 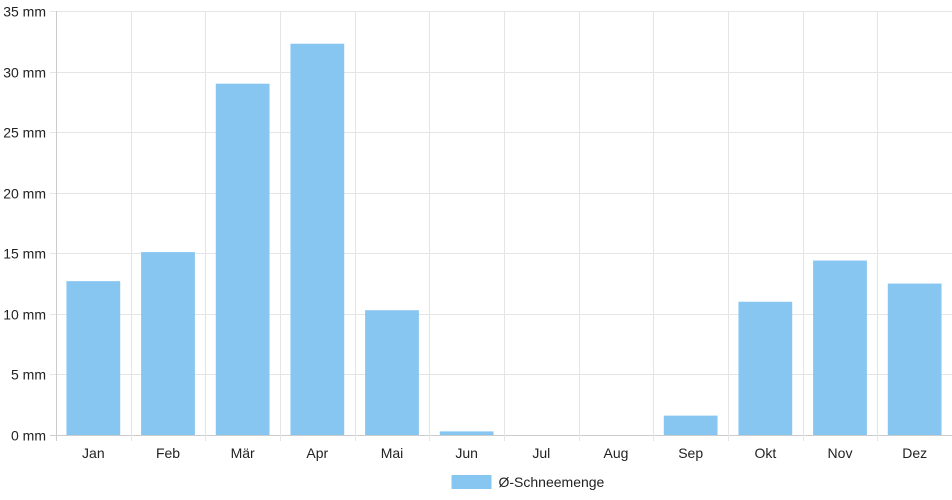 I want to click on x-tick-label: Sep, so click(x=690, y=453).